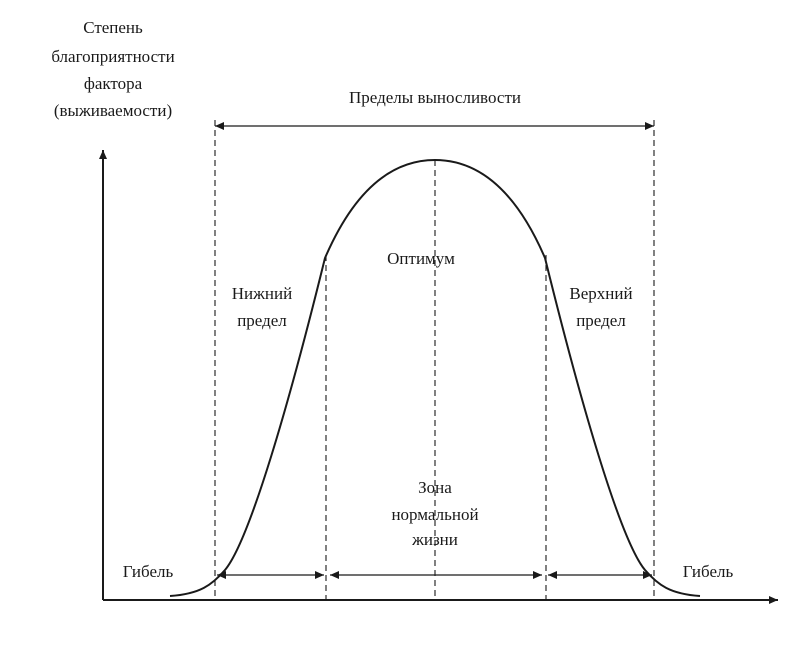 This screenshot has width=800, height=664. What do you see at coordinates (112, 56) in the screenshot?
I see `y-axis-label-line-2: благоприятности` at bounding box center [112, 56].